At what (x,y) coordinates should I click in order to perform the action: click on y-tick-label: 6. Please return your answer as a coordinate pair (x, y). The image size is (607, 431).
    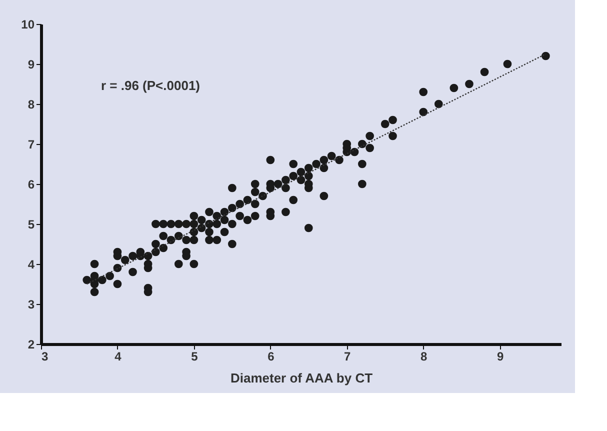
    Looking at the image, I should click on (31, 185).